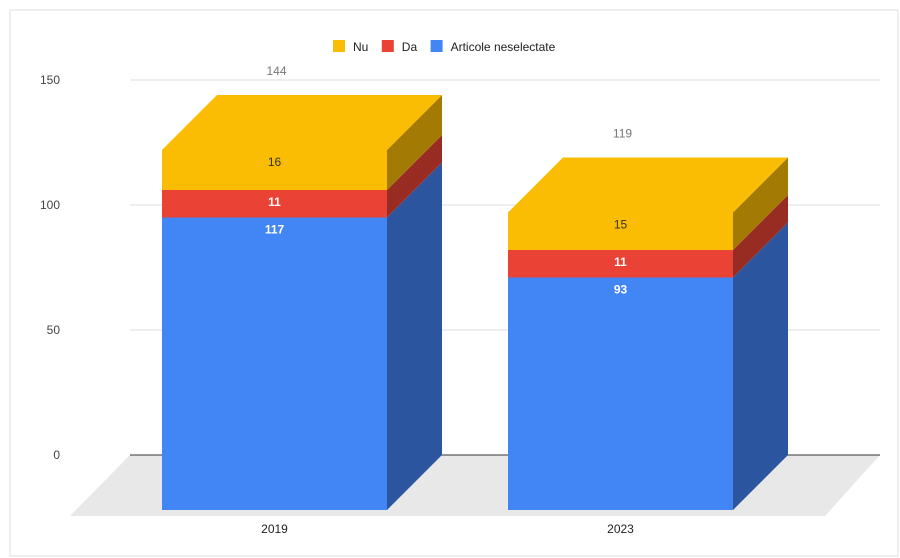  Describe the element at coordinates (274, 529) in the screenshot. I see `x-category-label: 2019` at that location.